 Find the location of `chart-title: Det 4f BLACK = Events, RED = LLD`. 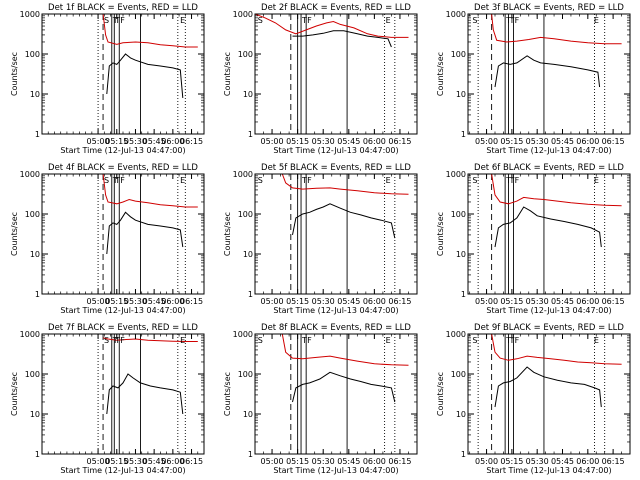

chart-title: Det 4f BLACK = Events, RED = LLD is located at coordinates (123, 168).